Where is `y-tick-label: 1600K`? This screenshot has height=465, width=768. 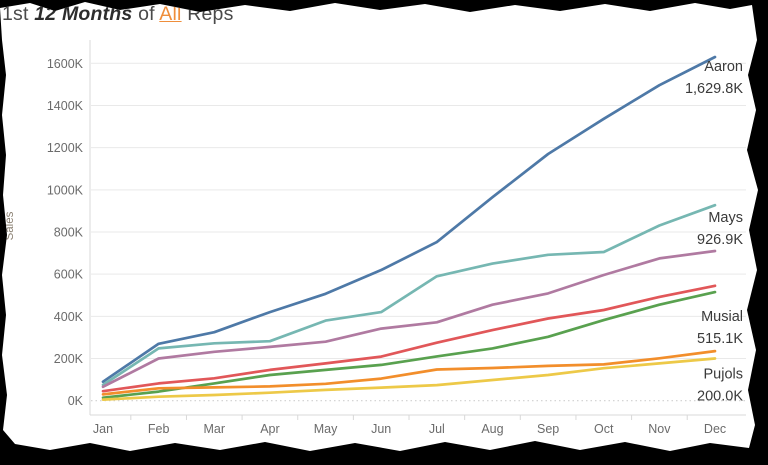
y-tick-label: 1600K is located at coordinates (65, 64).